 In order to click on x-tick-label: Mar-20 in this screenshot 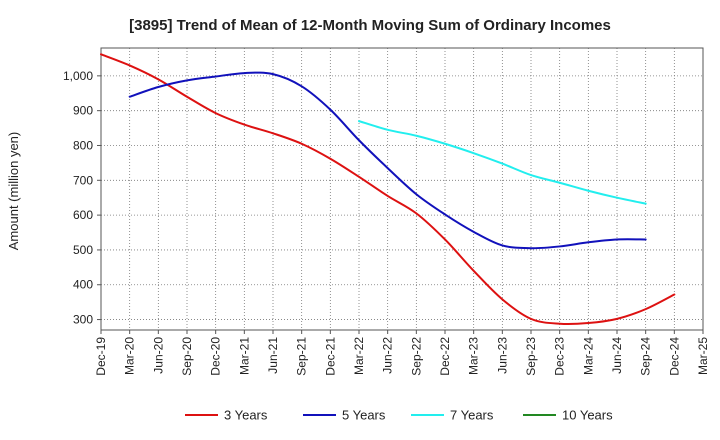, I will do `click(130, 356)`.